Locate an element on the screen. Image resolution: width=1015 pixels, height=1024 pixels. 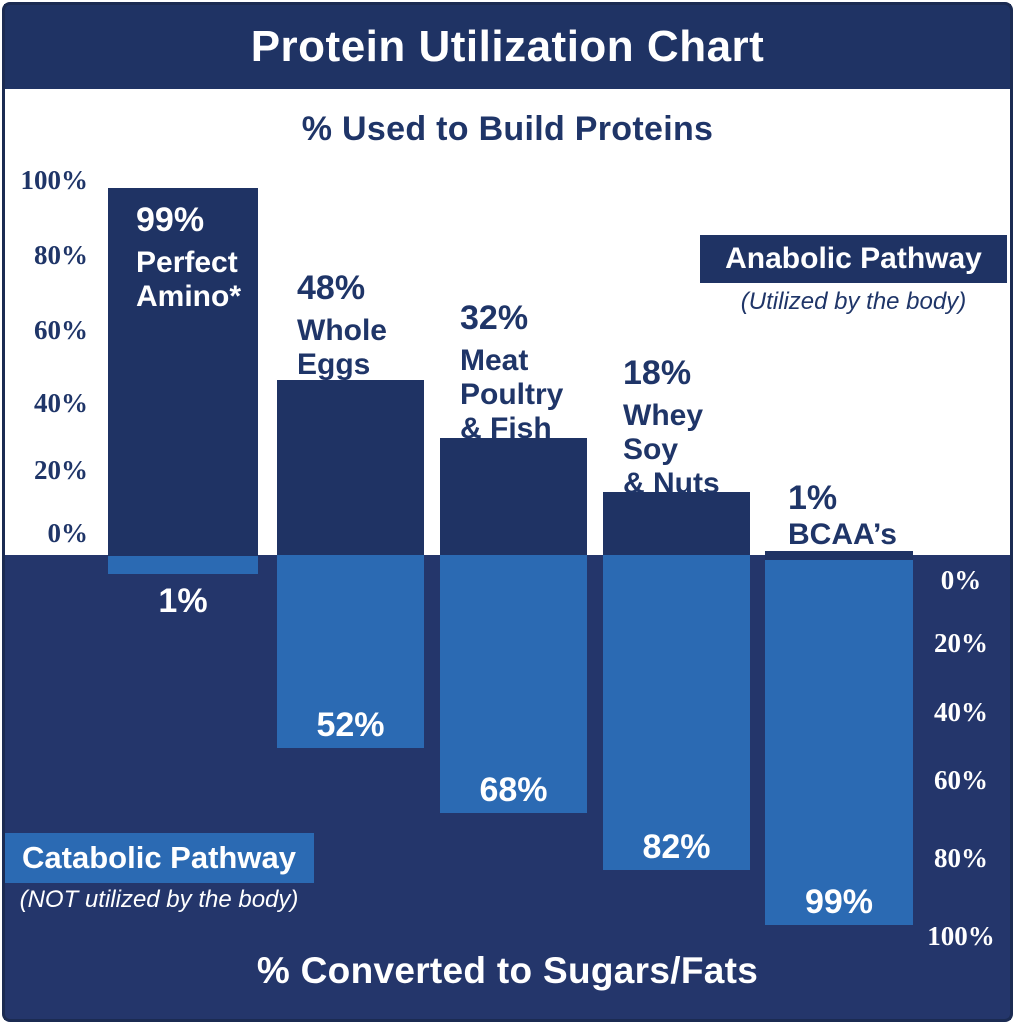
chart-title: Protein Utilization Chart is located at coordinates (507, 46).